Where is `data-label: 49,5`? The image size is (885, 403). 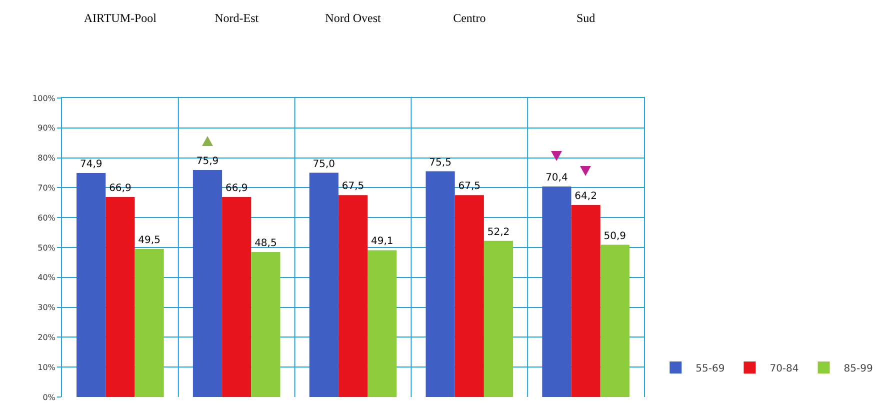
data-label: 49,5 is located at coordinates (149, 240).